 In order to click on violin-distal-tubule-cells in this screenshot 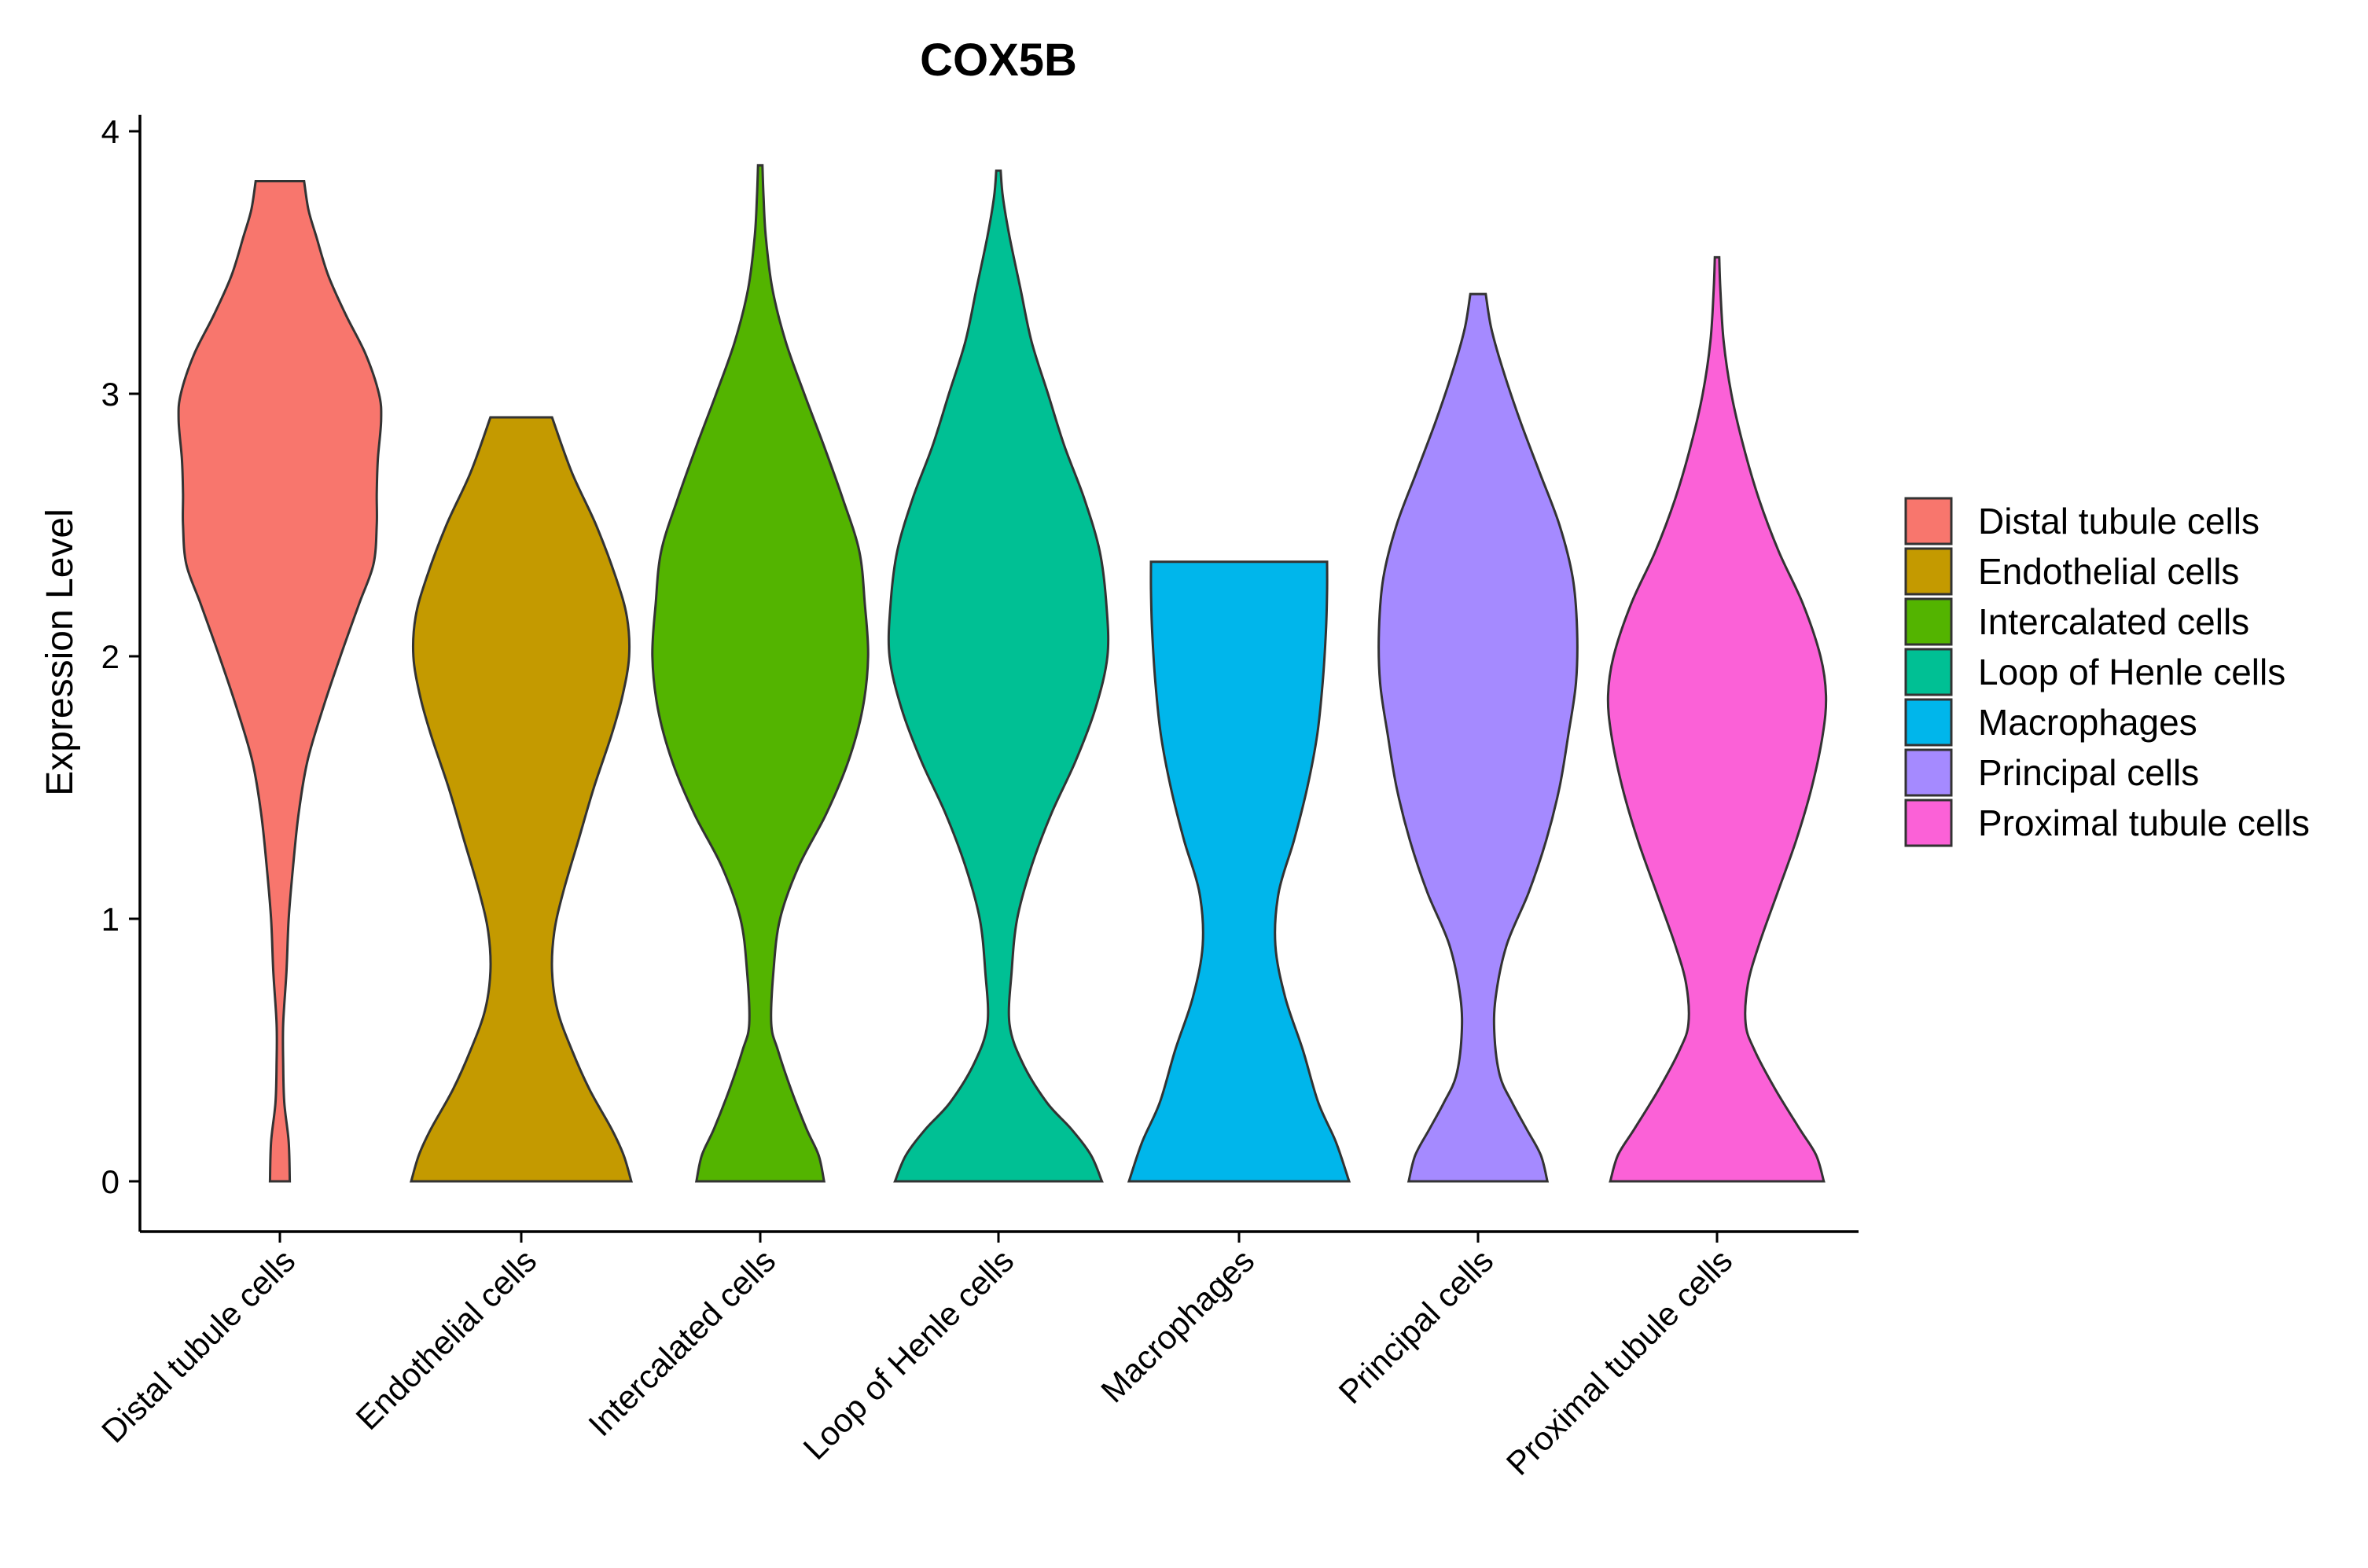, I will do `click(280, 681)`.